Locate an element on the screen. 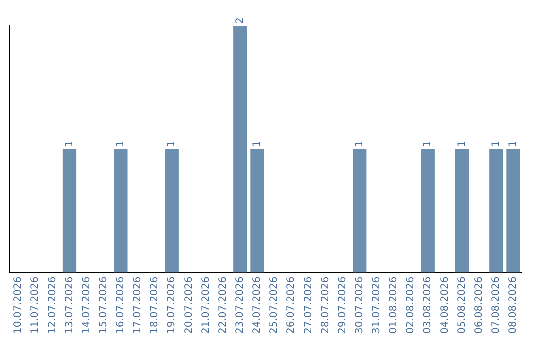 This screenshot has width=540, height=340. x-tick-label: 28.07.2026 is located at coordinates (326, 305).